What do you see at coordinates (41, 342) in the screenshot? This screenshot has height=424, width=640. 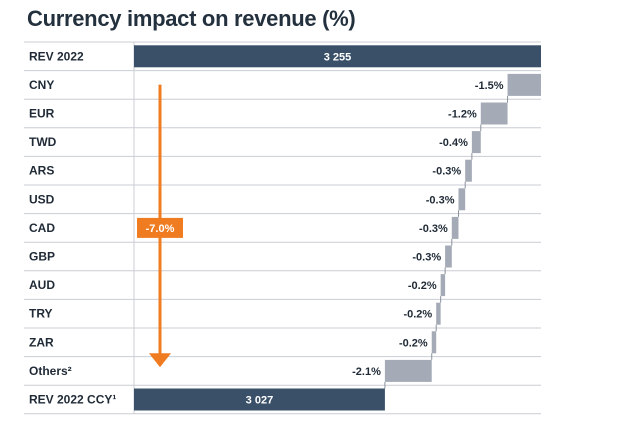 I see `row-label: ZAR` at bounding box center [41, 342].